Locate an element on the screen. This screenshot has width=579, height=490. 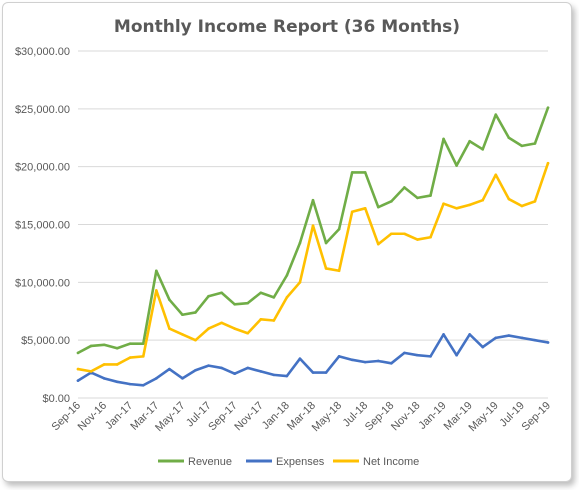
x-tick-label: May-18 is located at coordinates (327, 417).